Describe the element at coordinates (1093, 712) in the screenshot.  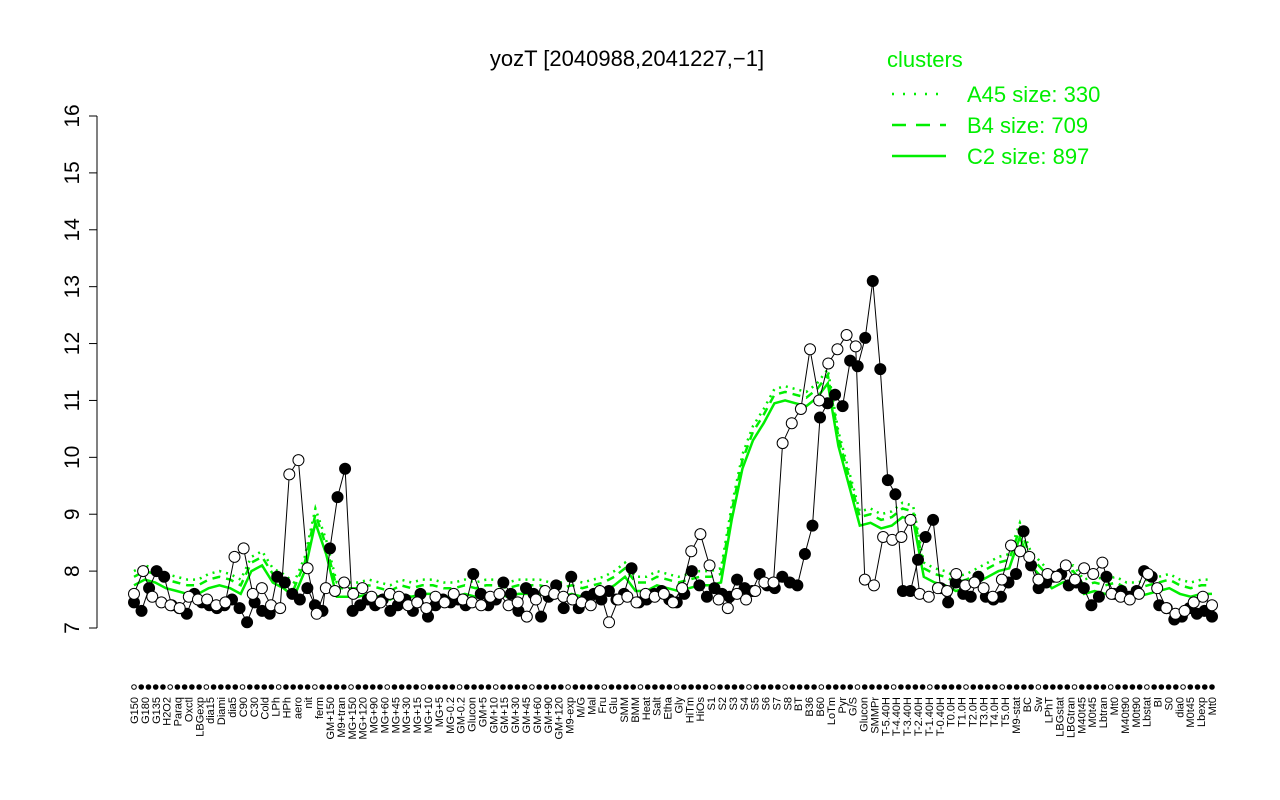
I see `x-tick-label: M0t45` at that location.